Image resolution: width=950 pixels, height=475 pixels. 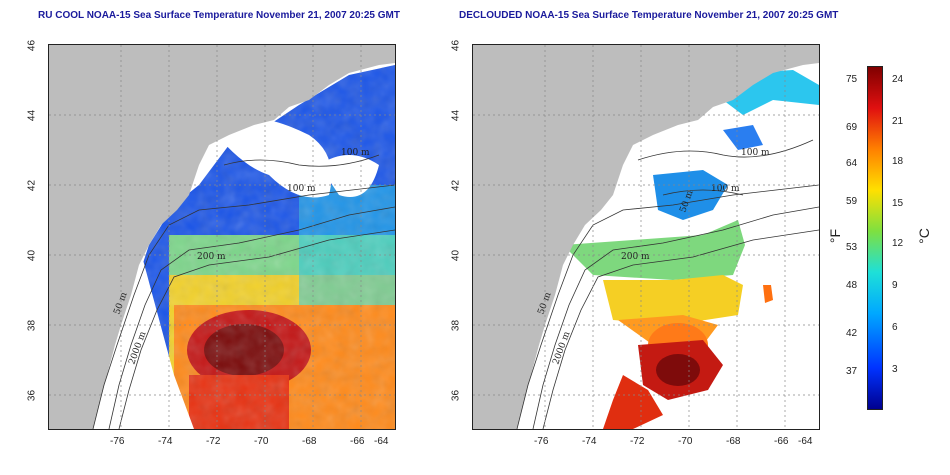 What do you see at coordinates (213, 441) in the screenshot?
I see `left-x-tick: -72` at bounding box center [213, 441].